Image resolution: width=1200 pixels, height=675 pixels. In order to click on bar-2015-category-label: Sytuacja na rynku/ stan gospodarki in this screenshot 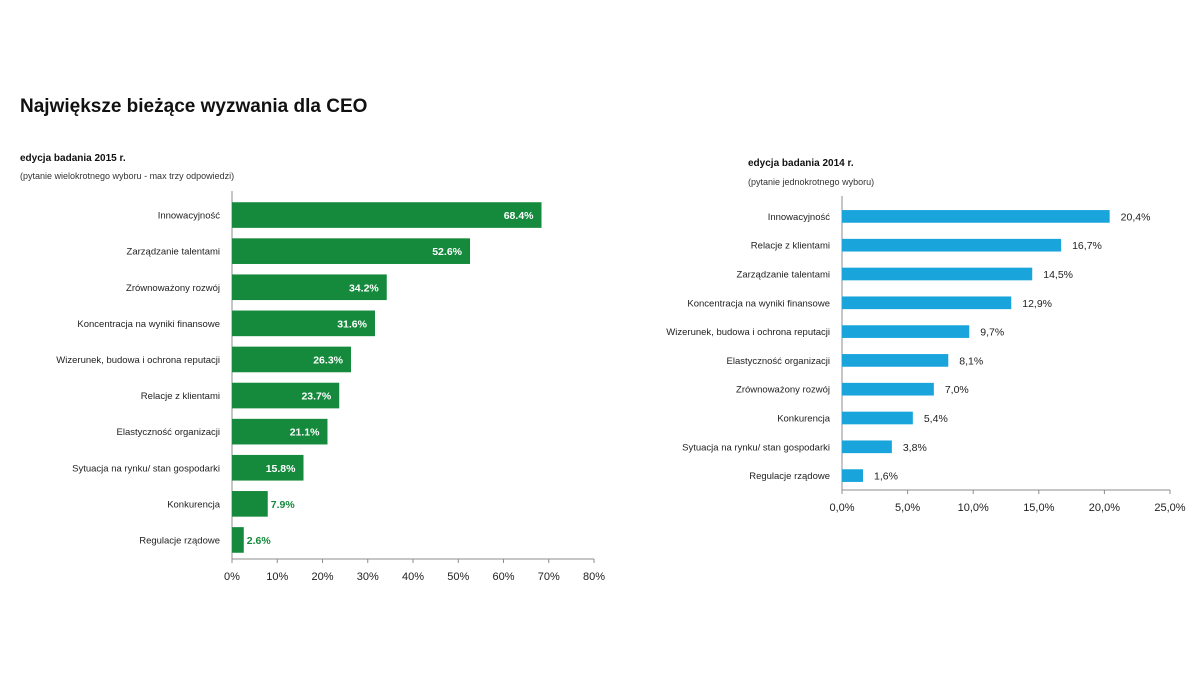, I will do `click(146, 468)`.